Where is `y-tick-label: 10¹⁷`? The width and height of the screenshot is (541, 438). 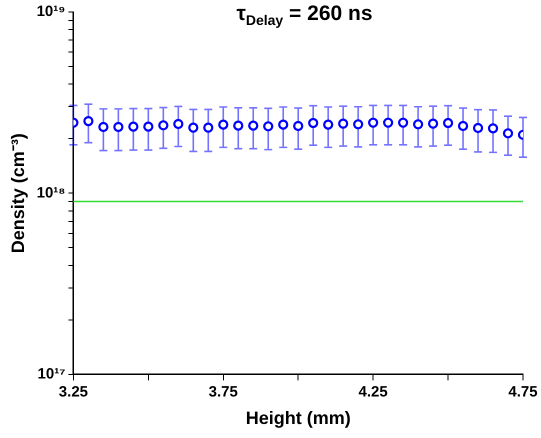 y-tick-label: 10¹⁷ is located at coordinates (52, 374).